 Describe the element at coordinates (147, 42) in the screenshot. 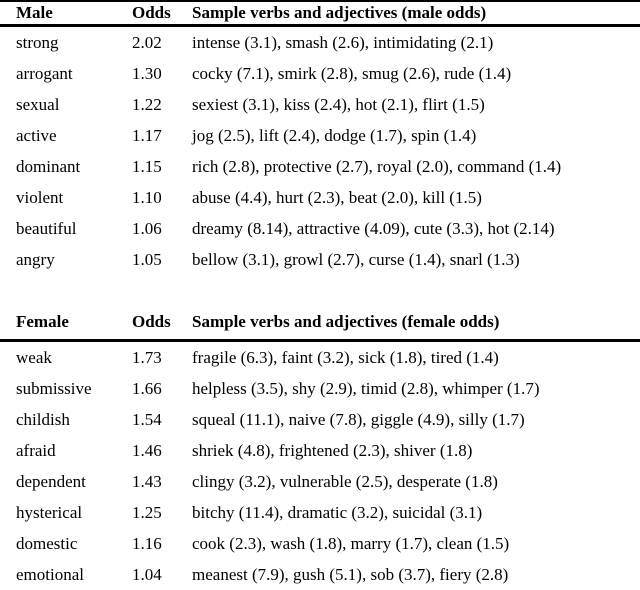

I see `odds-cell: 2.02` at that location.